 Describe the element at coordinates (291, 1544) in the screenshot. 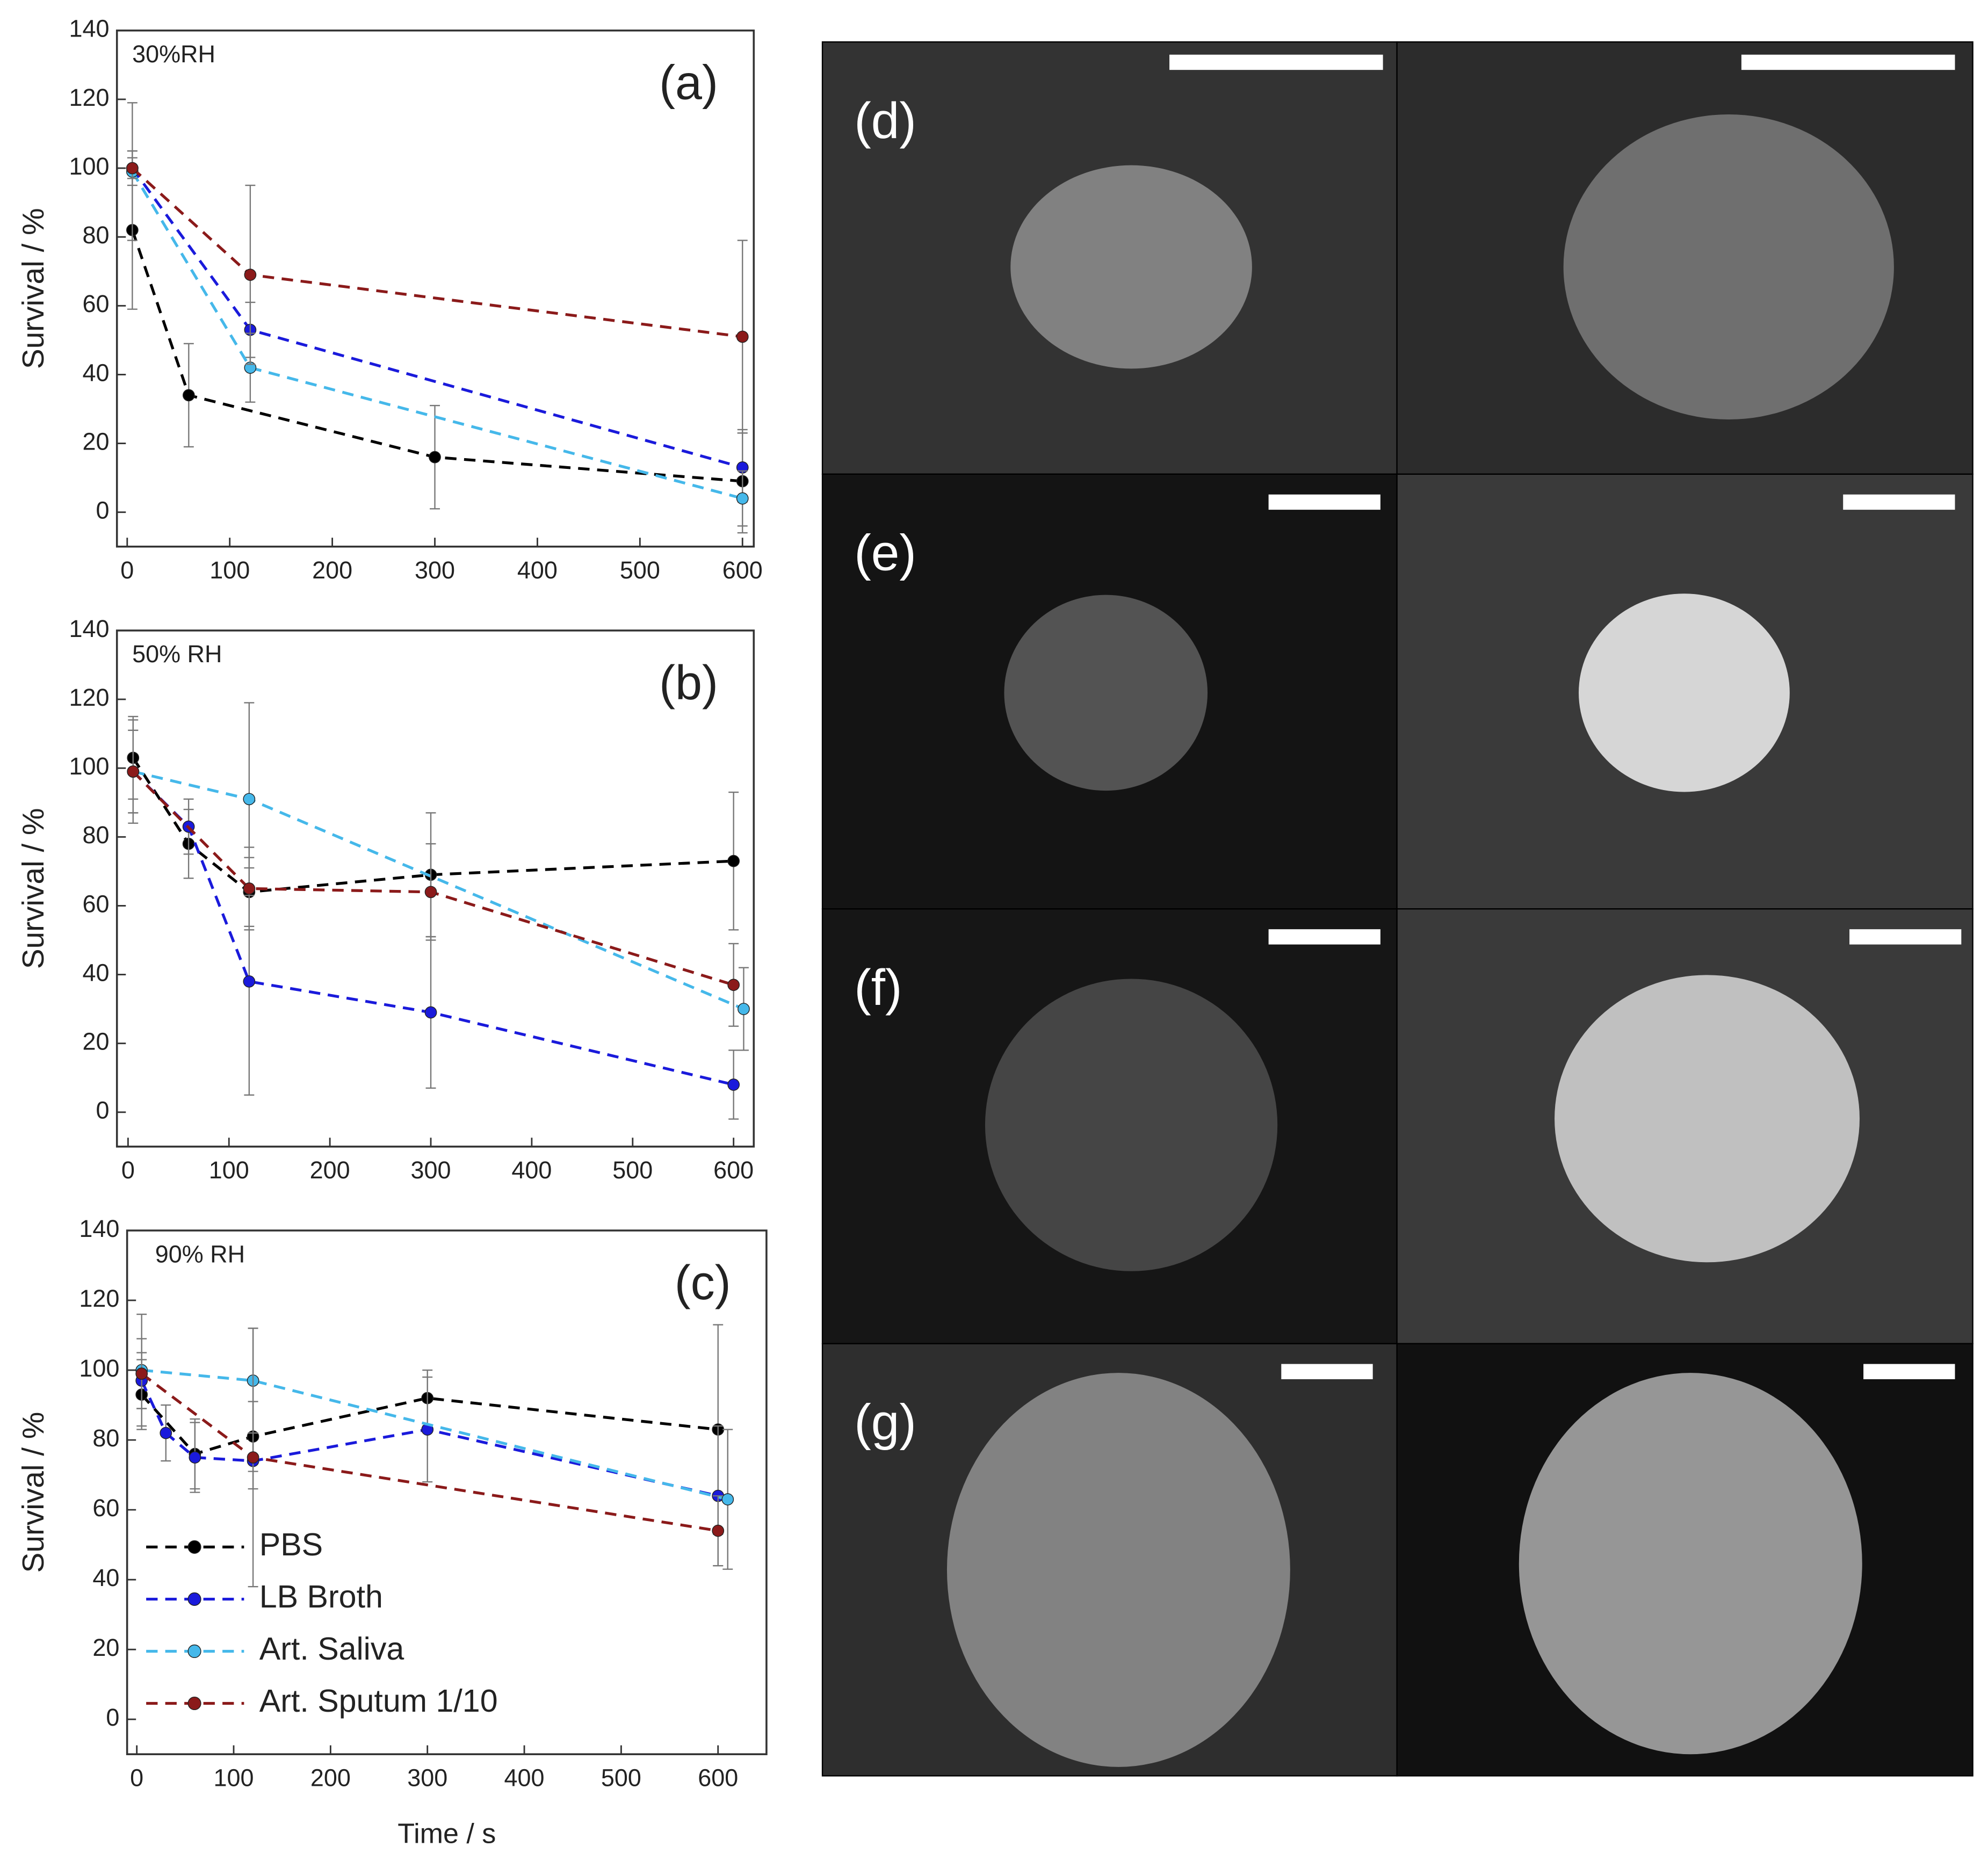

I see `legend-label: PBS` at that location.